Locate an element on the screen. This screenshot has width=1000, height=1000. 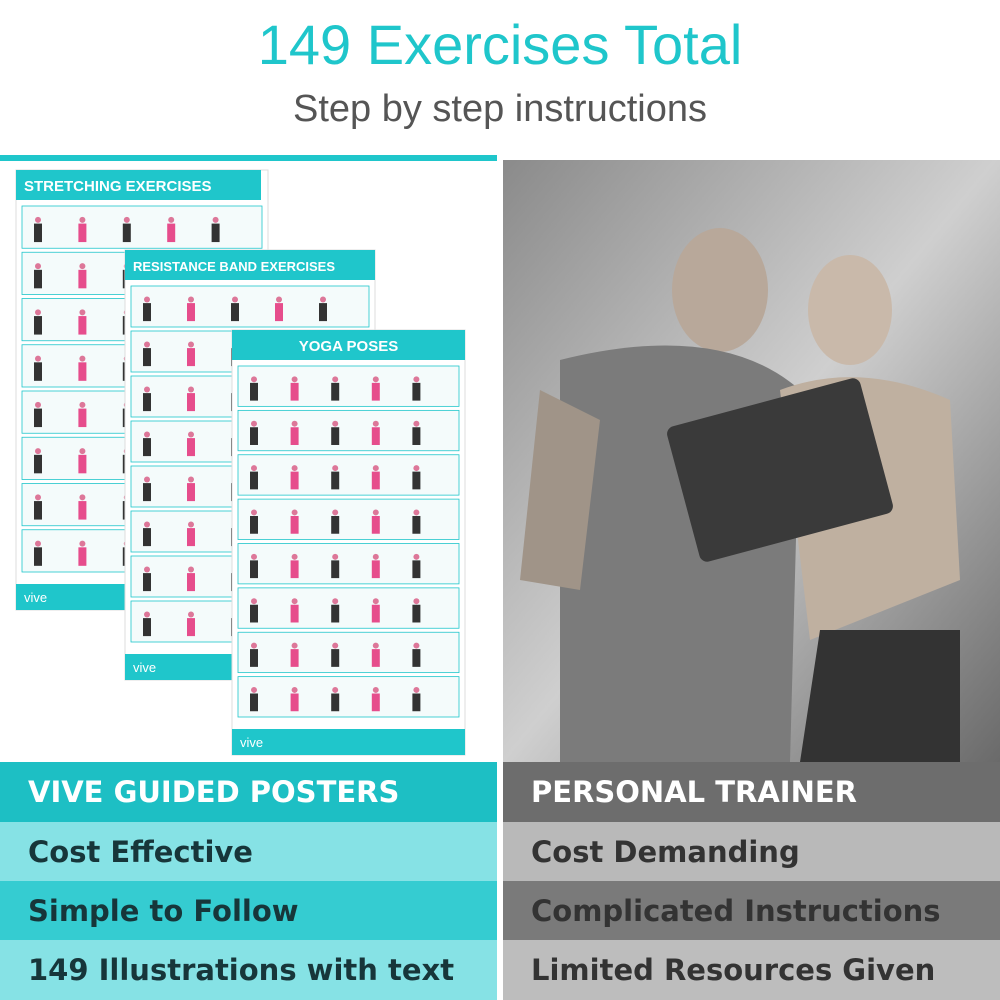
left-item: Simple to Follow is located at coordinates (248, 911).